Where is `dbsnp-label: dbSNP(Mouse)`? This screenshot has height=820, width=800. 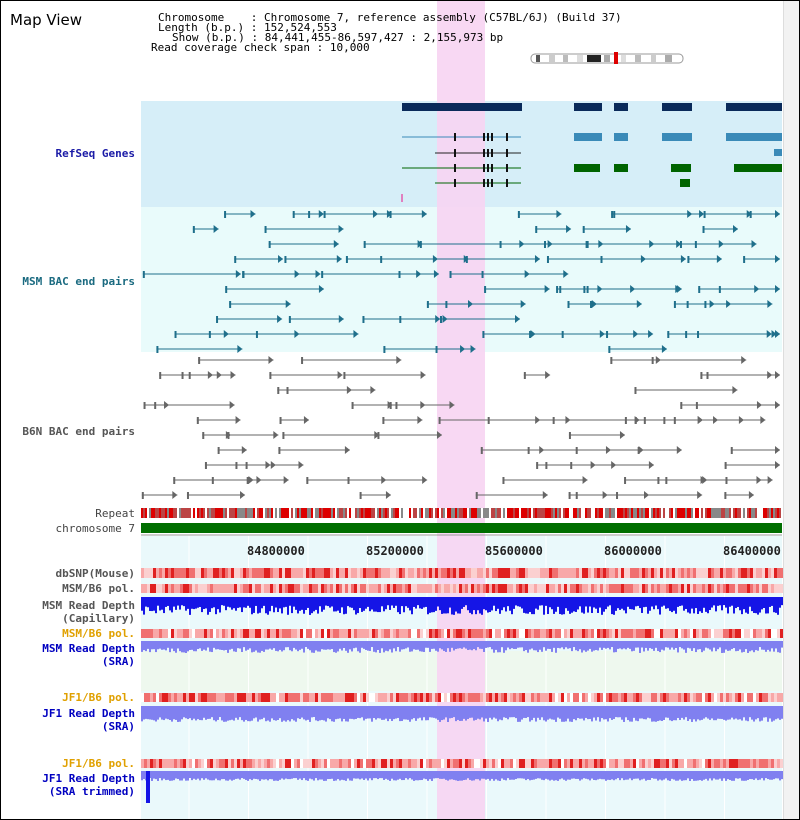
dbsnp-label: dbSNP(Mouse) is located at coordinates (95, 573).